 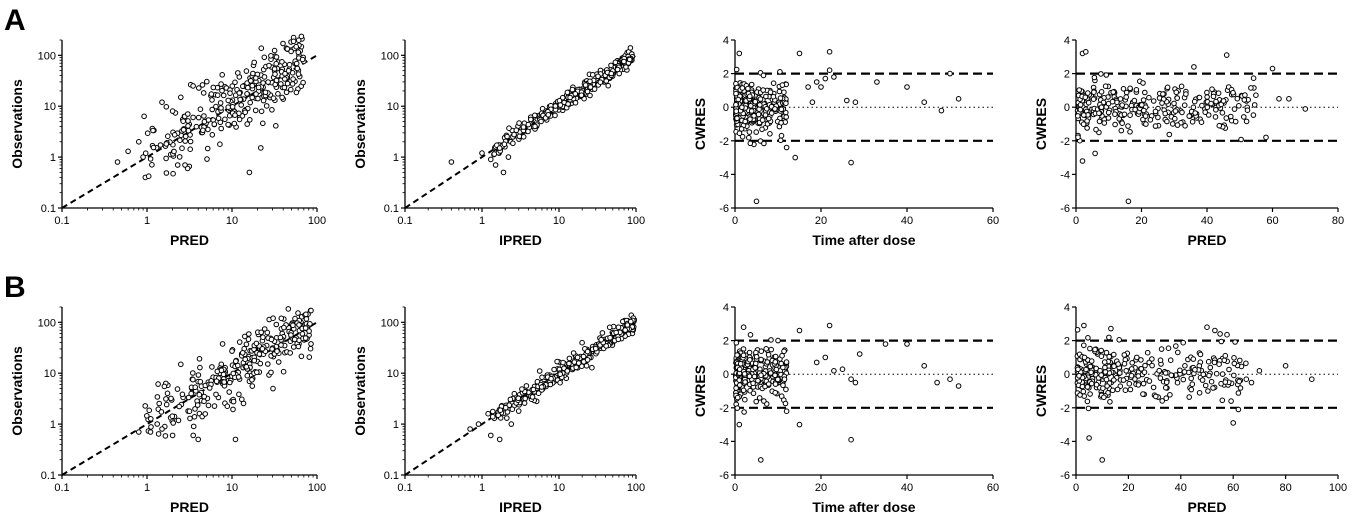 I want to click on y-tick-label: 4, so click(x=1067, y=308).